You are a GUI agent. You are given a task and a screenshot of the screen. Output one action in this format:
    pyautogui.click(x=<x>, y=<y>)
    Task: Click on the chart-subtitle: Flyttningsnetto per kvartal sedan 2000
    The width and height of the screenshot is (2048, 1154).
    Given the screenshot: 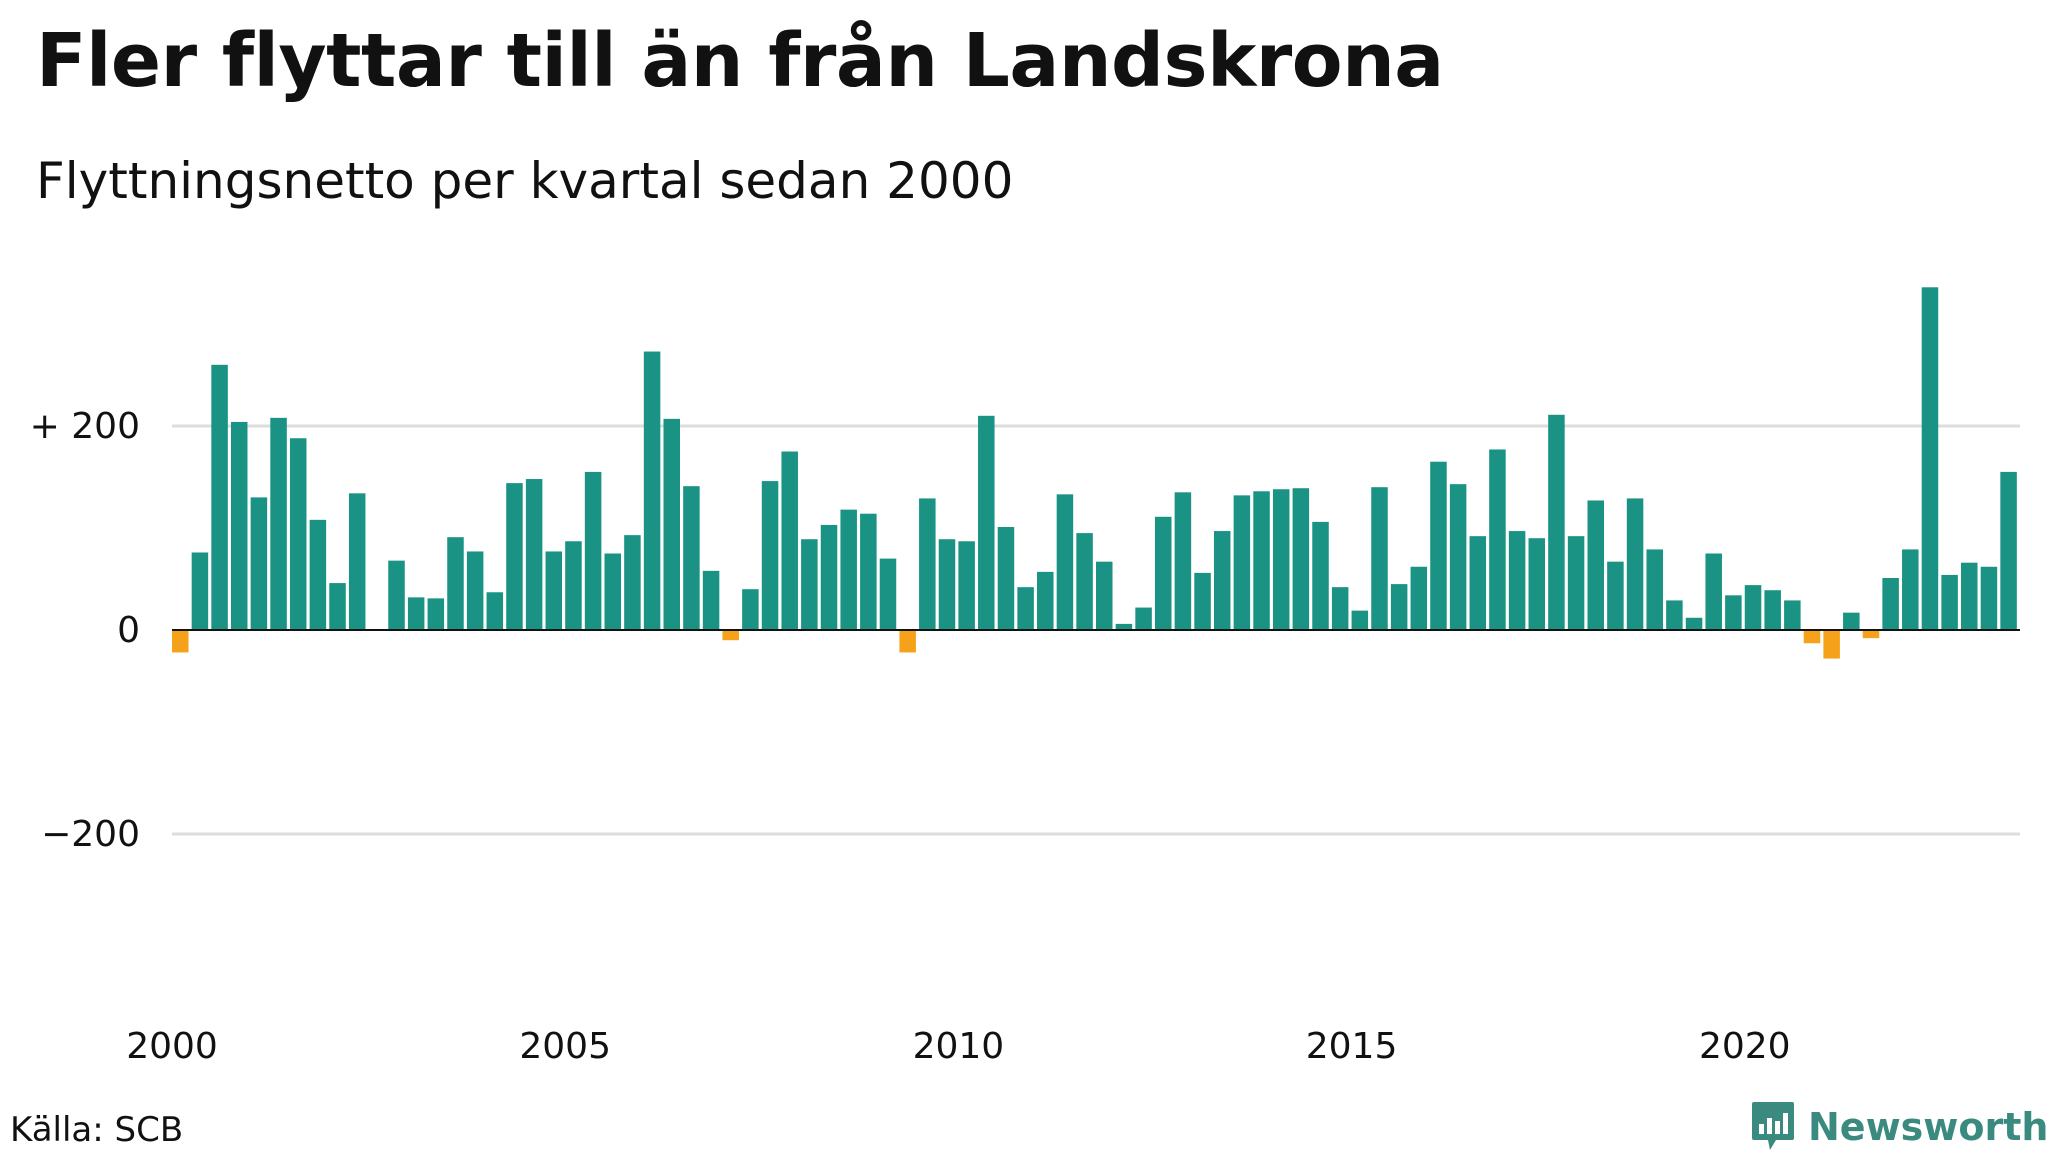 What is the action you would take?
    pyautogui.click(x=525, y=181)
    